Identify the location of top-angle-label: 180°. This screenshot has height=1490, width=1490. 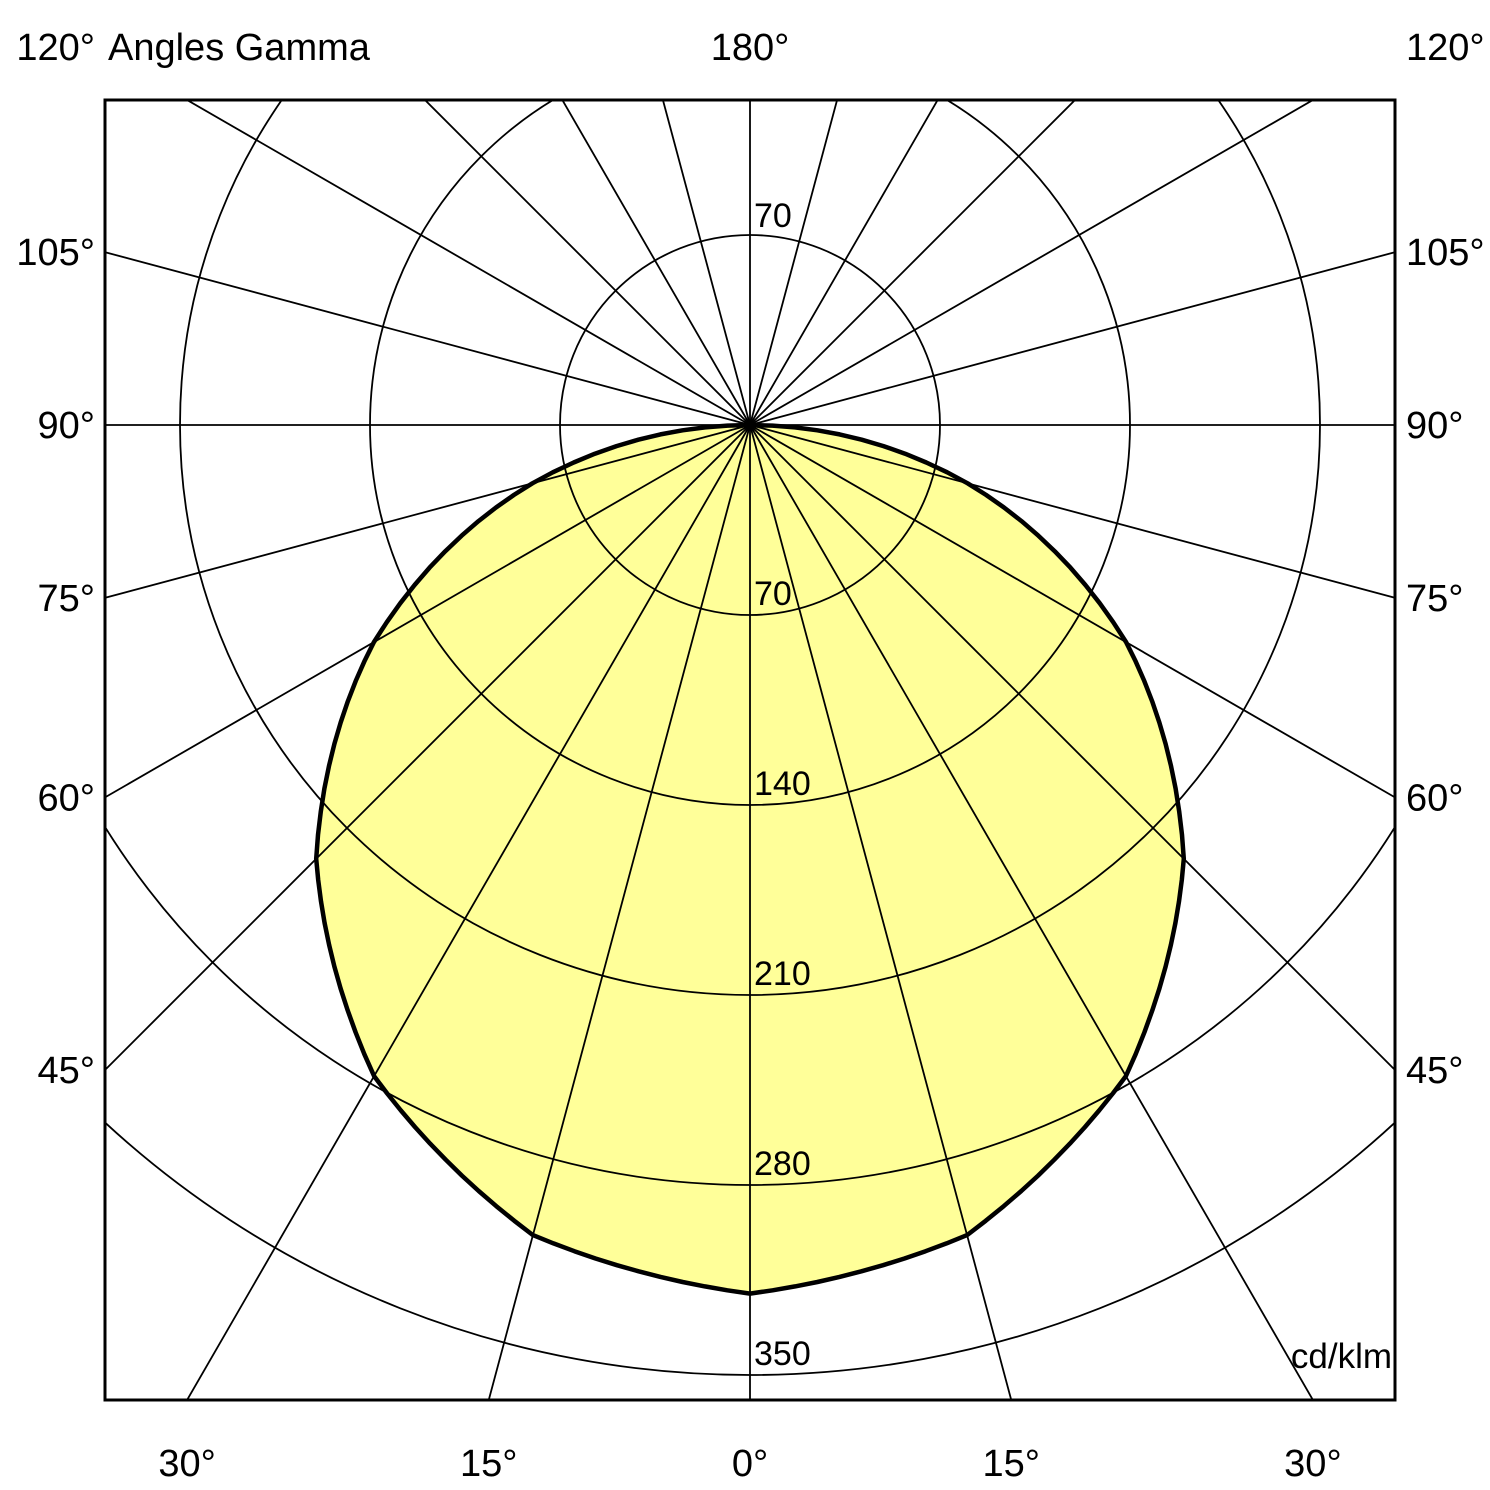
(750, 48).